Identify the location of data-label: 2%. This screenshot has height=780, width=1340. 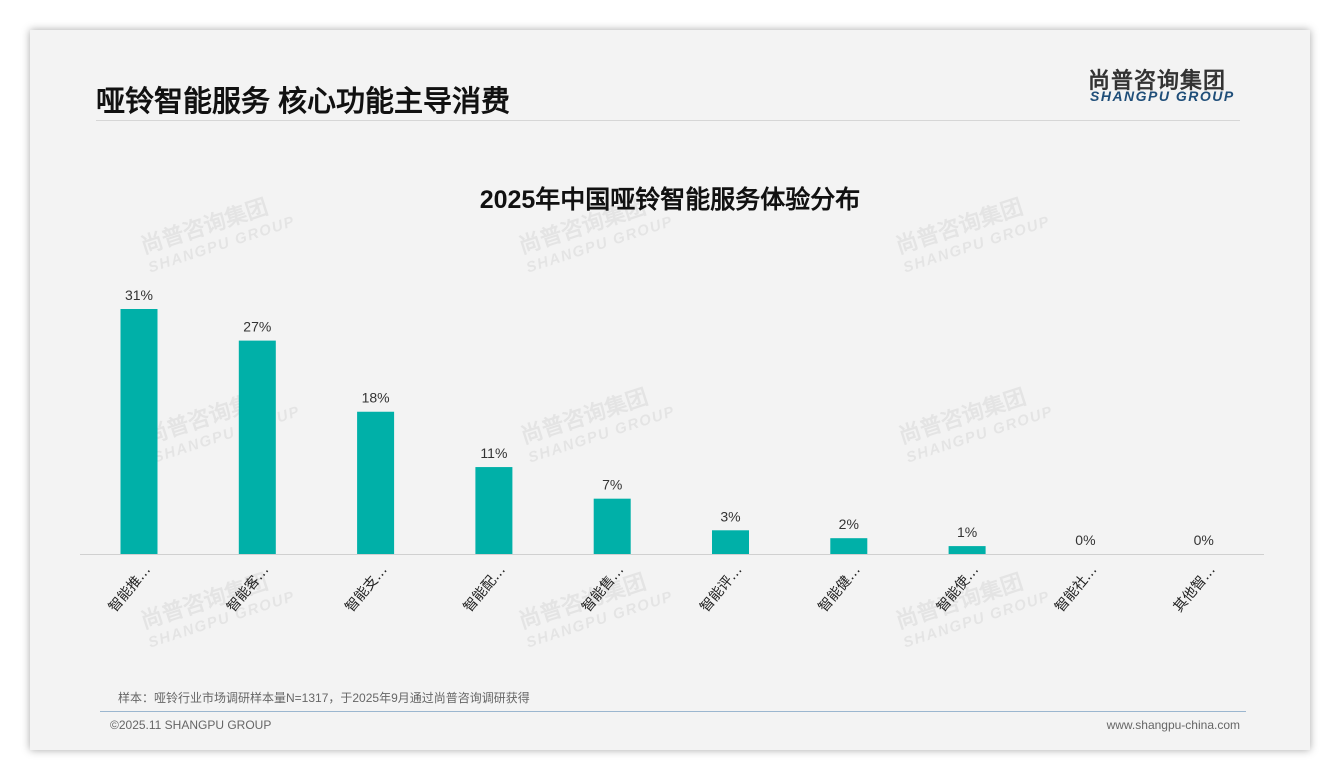
(849, 524).